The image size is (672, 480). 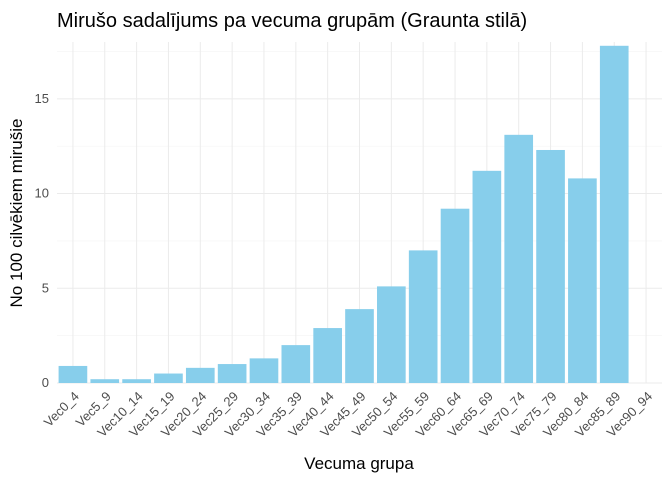 What do you see at coordinates (42, 98) in the screenshot?
I see `y-tick-label: 15` at bounding box center [42, 98].